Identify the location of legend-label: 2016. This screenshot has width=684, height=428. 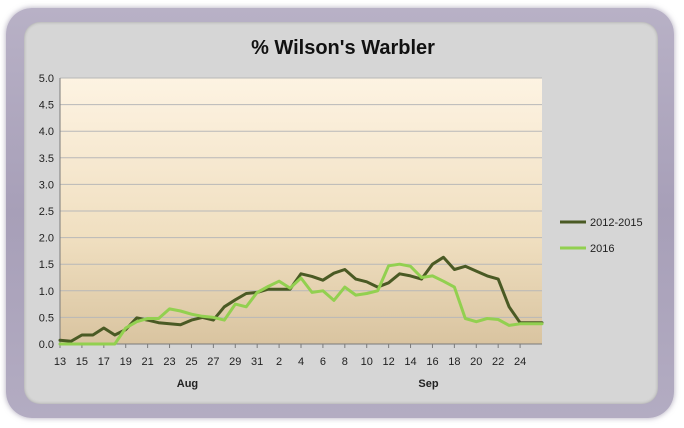
(602, 249).